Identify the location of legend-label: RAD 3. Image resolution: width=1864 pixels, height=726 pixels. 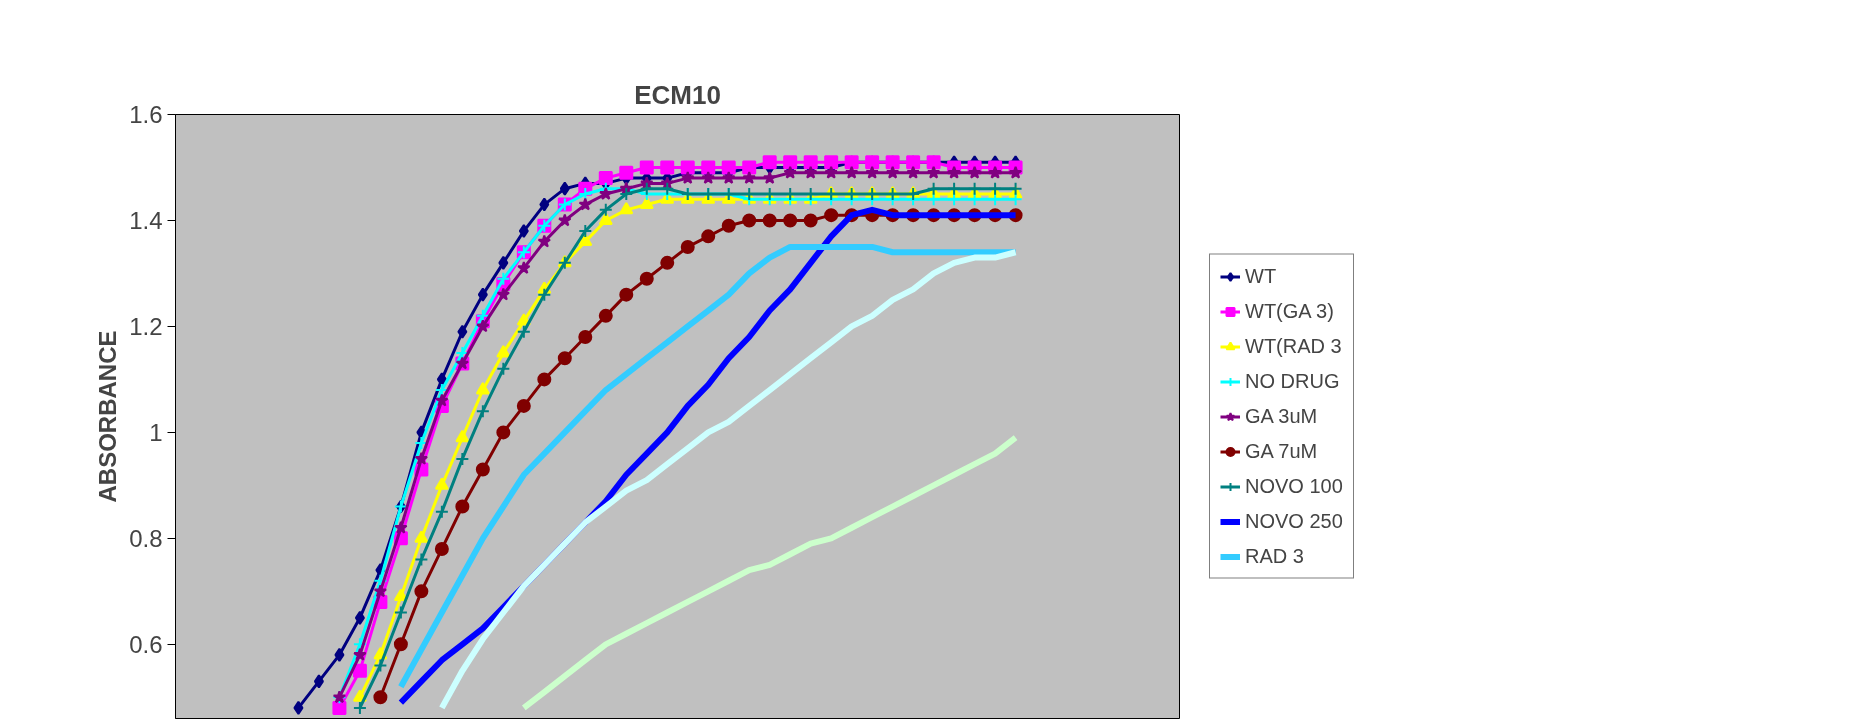
(1274, 556).